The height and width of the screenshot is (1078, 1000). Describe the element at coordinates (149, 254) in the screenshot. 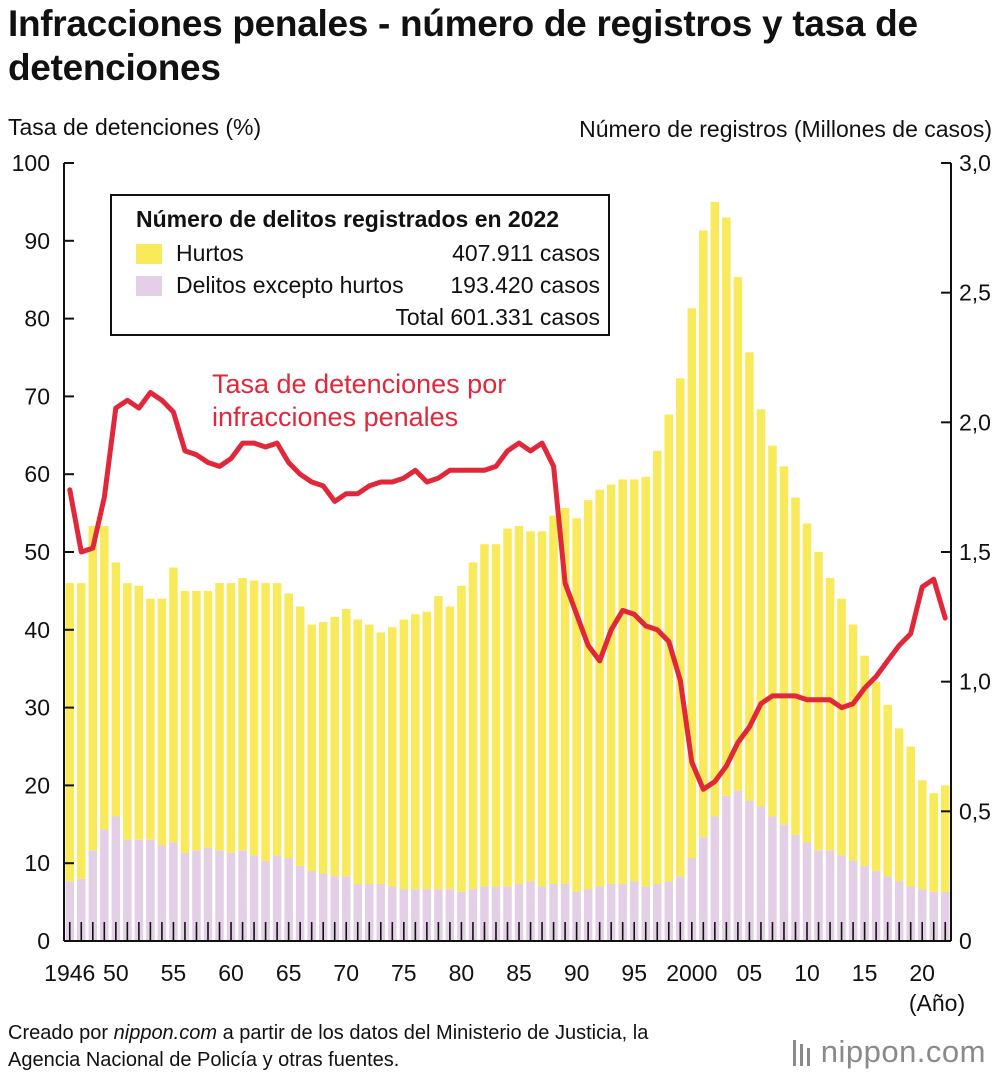

I see `legend-swatch-hurtos` at that location.